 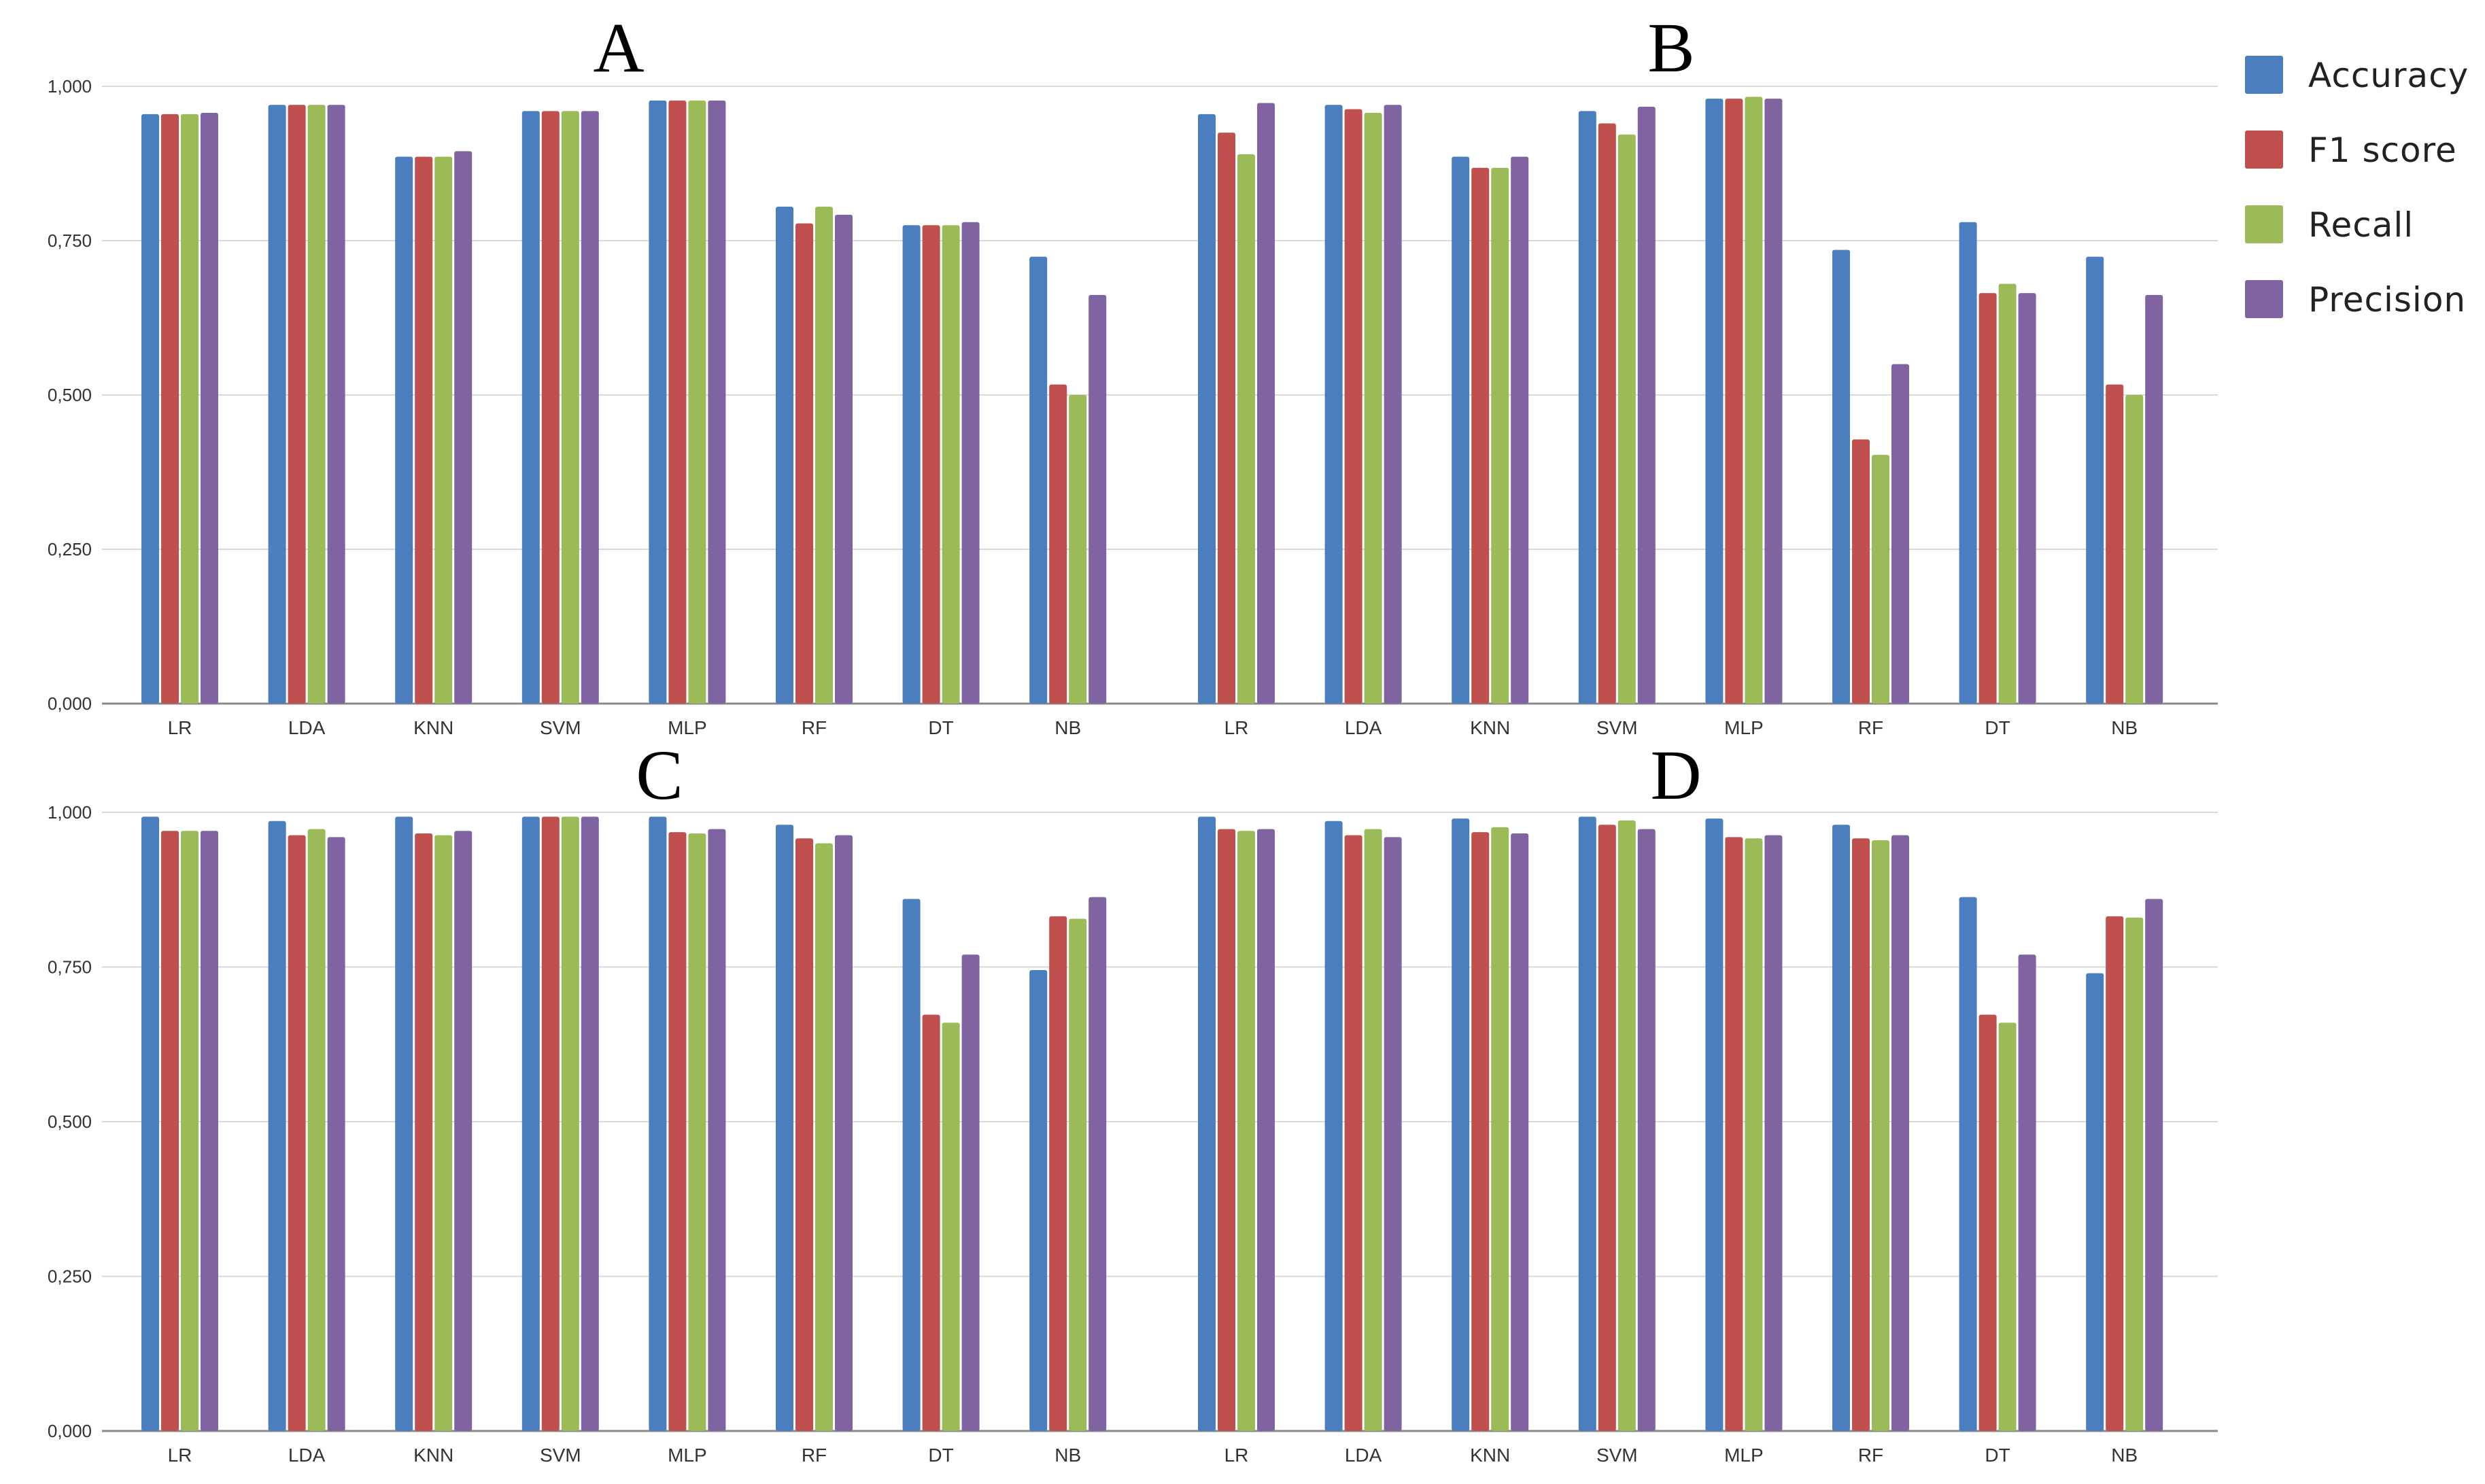 I want to click on bar-top-nb-precision, so click(x=1098, y=499).